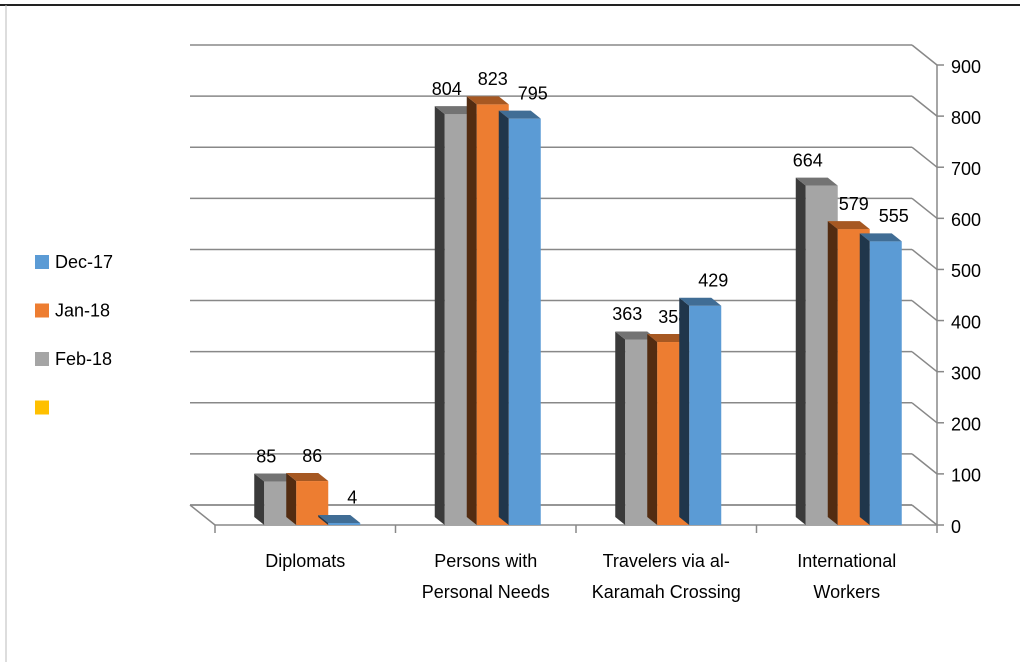 The width and height of the screenshot is (1020, 662). What do you see at coordinates (847, 576) in the screenshot?
I see `x-tick-label: International Workers` at bounding box center [847, 576].